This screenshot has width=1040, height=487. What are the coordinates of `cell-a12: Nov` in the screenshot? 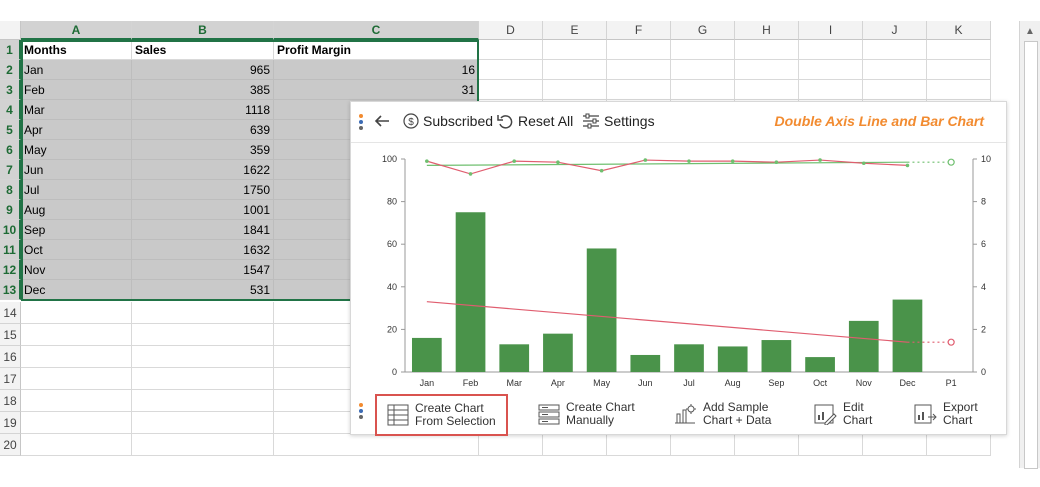 It's located at (76, 270).